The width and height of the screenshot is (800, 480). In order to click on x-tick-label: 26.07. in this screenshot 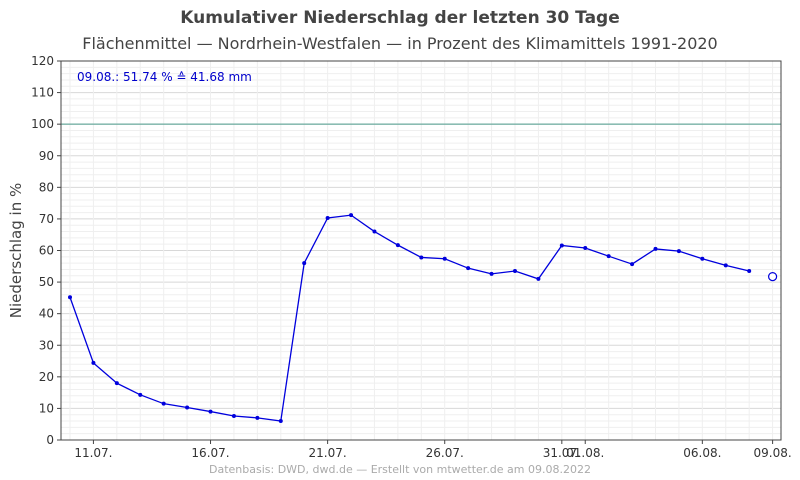, I will do `click(445, 453)`.